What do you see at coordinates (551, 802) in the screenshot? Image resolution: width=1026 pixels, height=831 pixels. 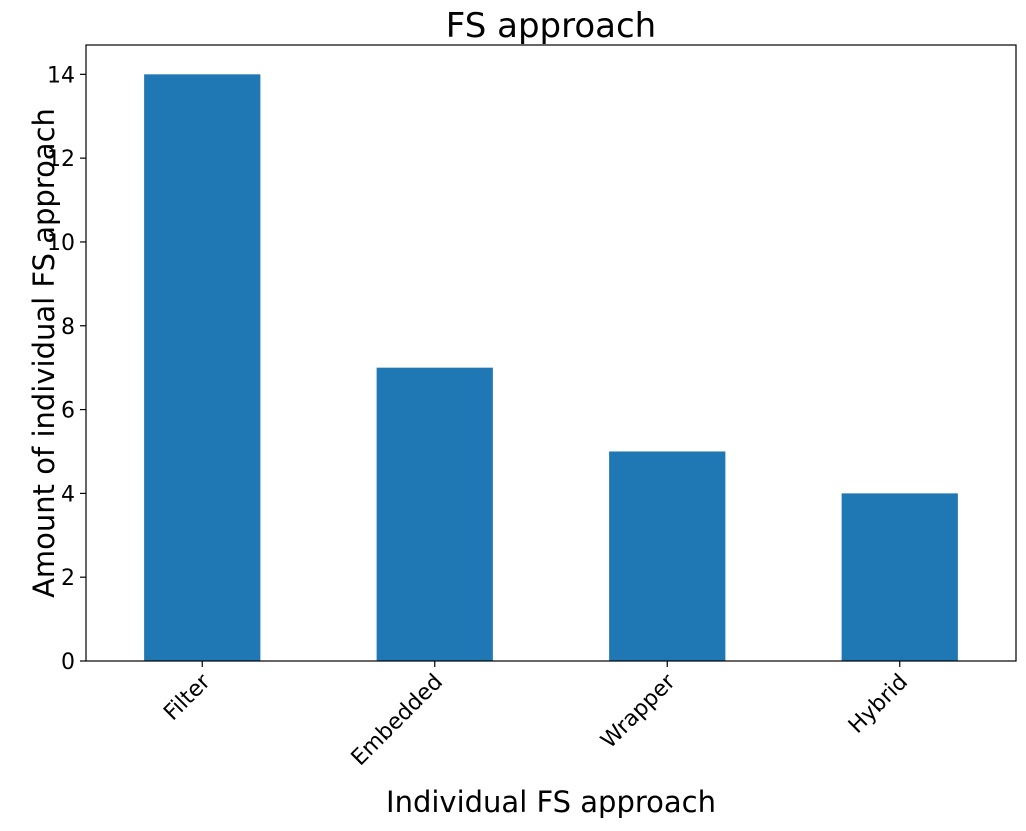 I see `x-axis-label: Individual FS approach` at bounding box center [551, 802].